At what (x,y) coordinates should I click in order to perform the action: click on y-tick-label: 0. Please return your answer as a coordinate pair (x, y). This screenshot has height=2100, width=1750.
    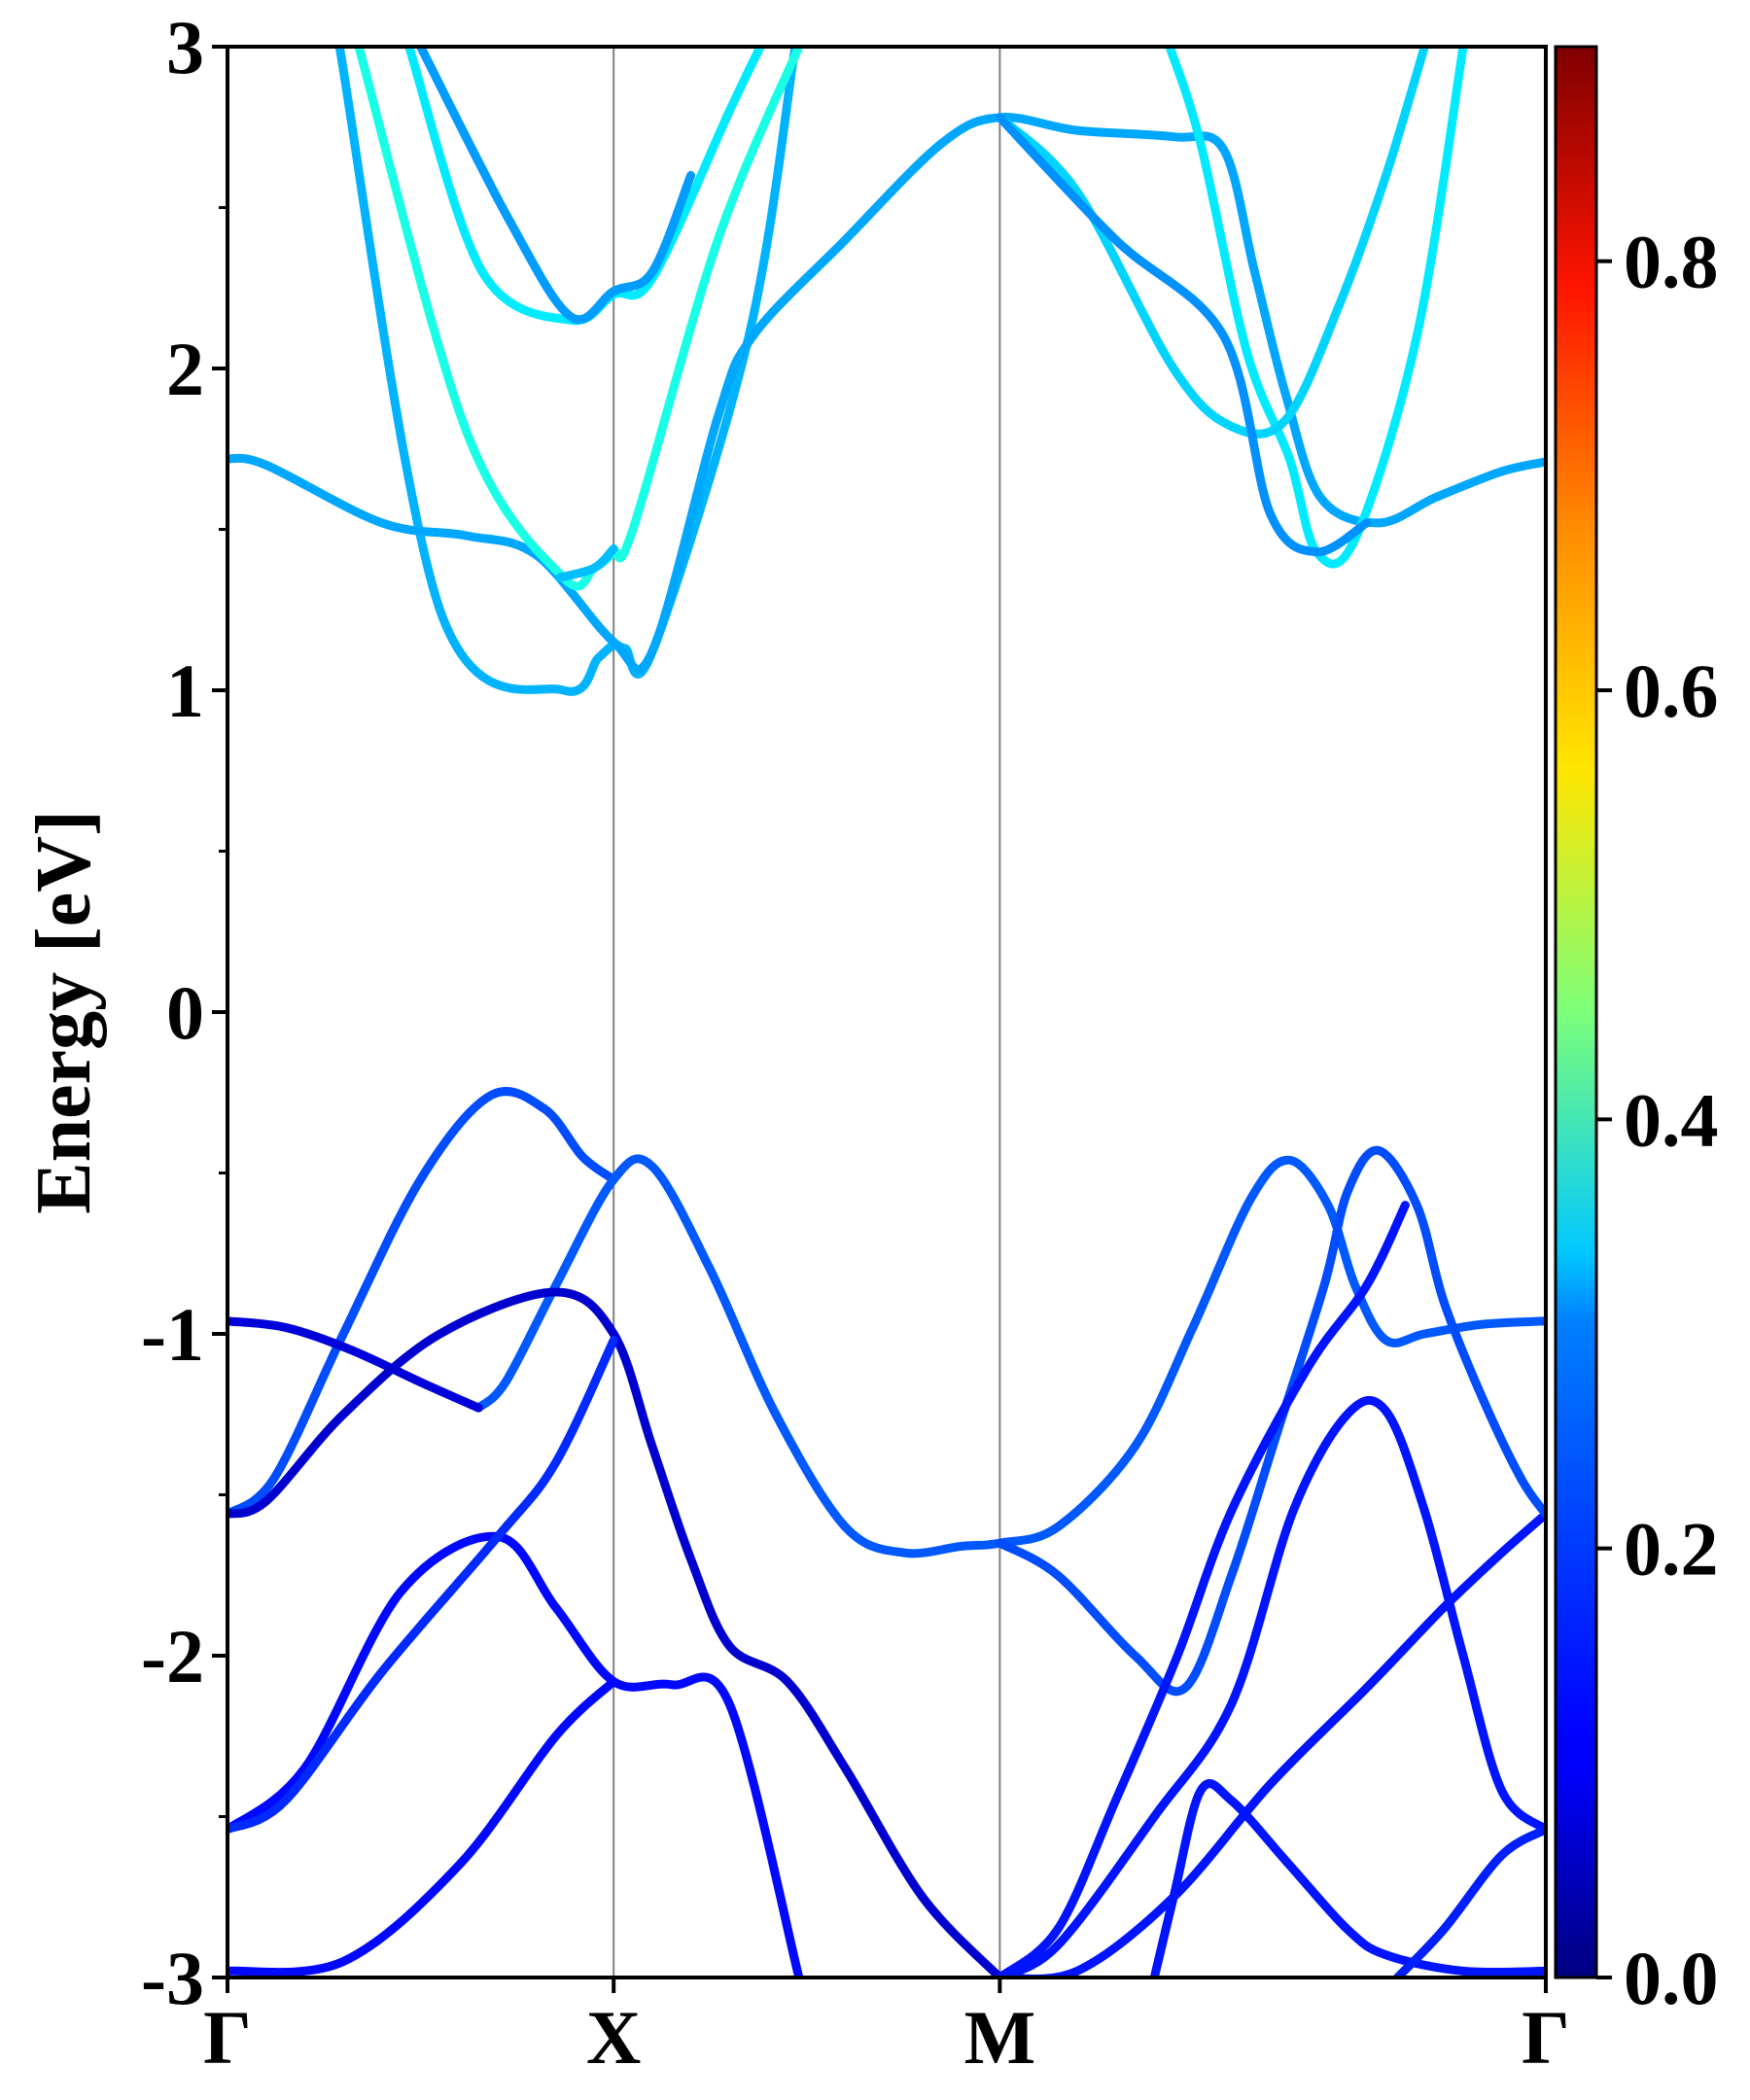
    Looking at the image, I should click on (185, 1012).